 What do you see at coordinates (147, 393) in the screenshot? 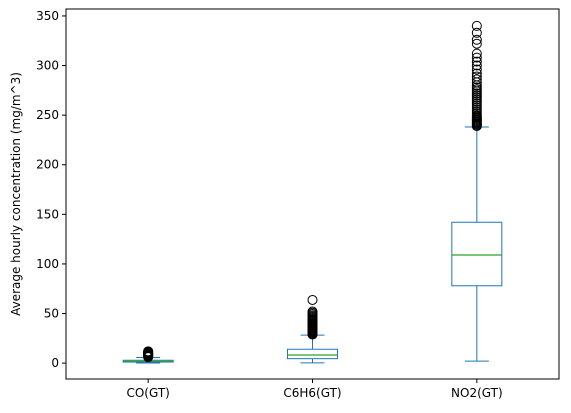
I see `x-tick-label: CO(GT)` at bounding box center [147, 393].